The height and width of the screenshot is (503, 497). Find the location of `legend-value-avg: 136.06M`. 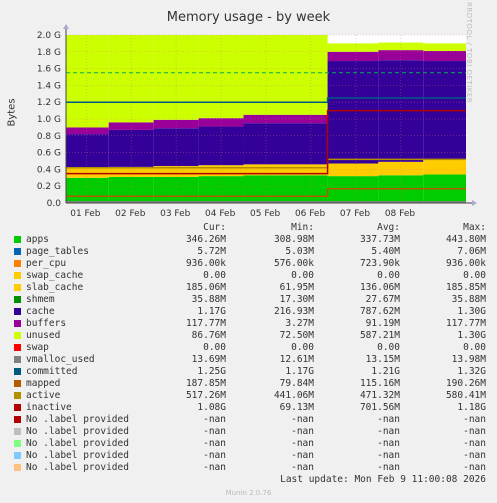

legend-value-avg: 136.06M is located at coordinates (379, 287).